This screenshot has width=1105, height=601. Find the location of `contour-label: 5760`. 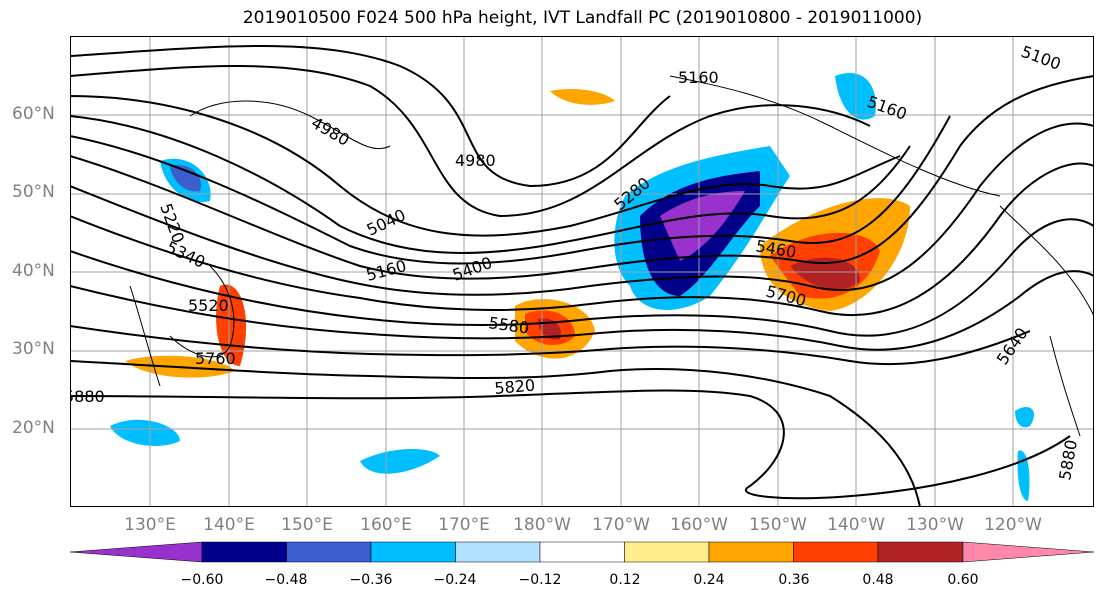

contour-label: 5760 is located at coordinates (215, 358).